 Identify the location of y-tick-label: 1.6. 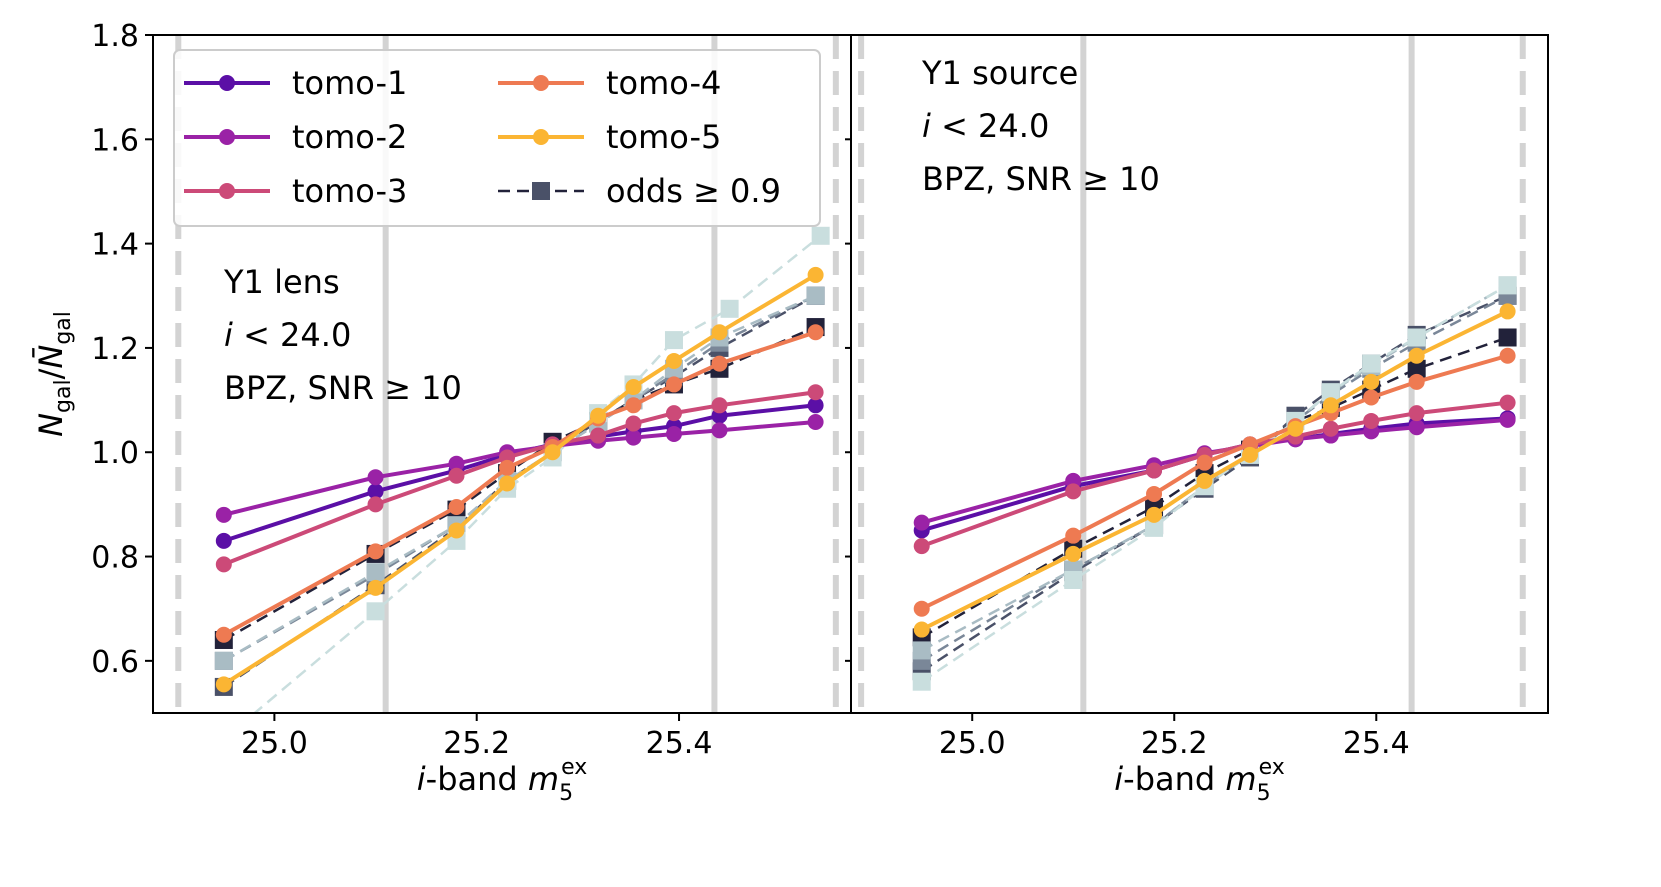
(115, 140).